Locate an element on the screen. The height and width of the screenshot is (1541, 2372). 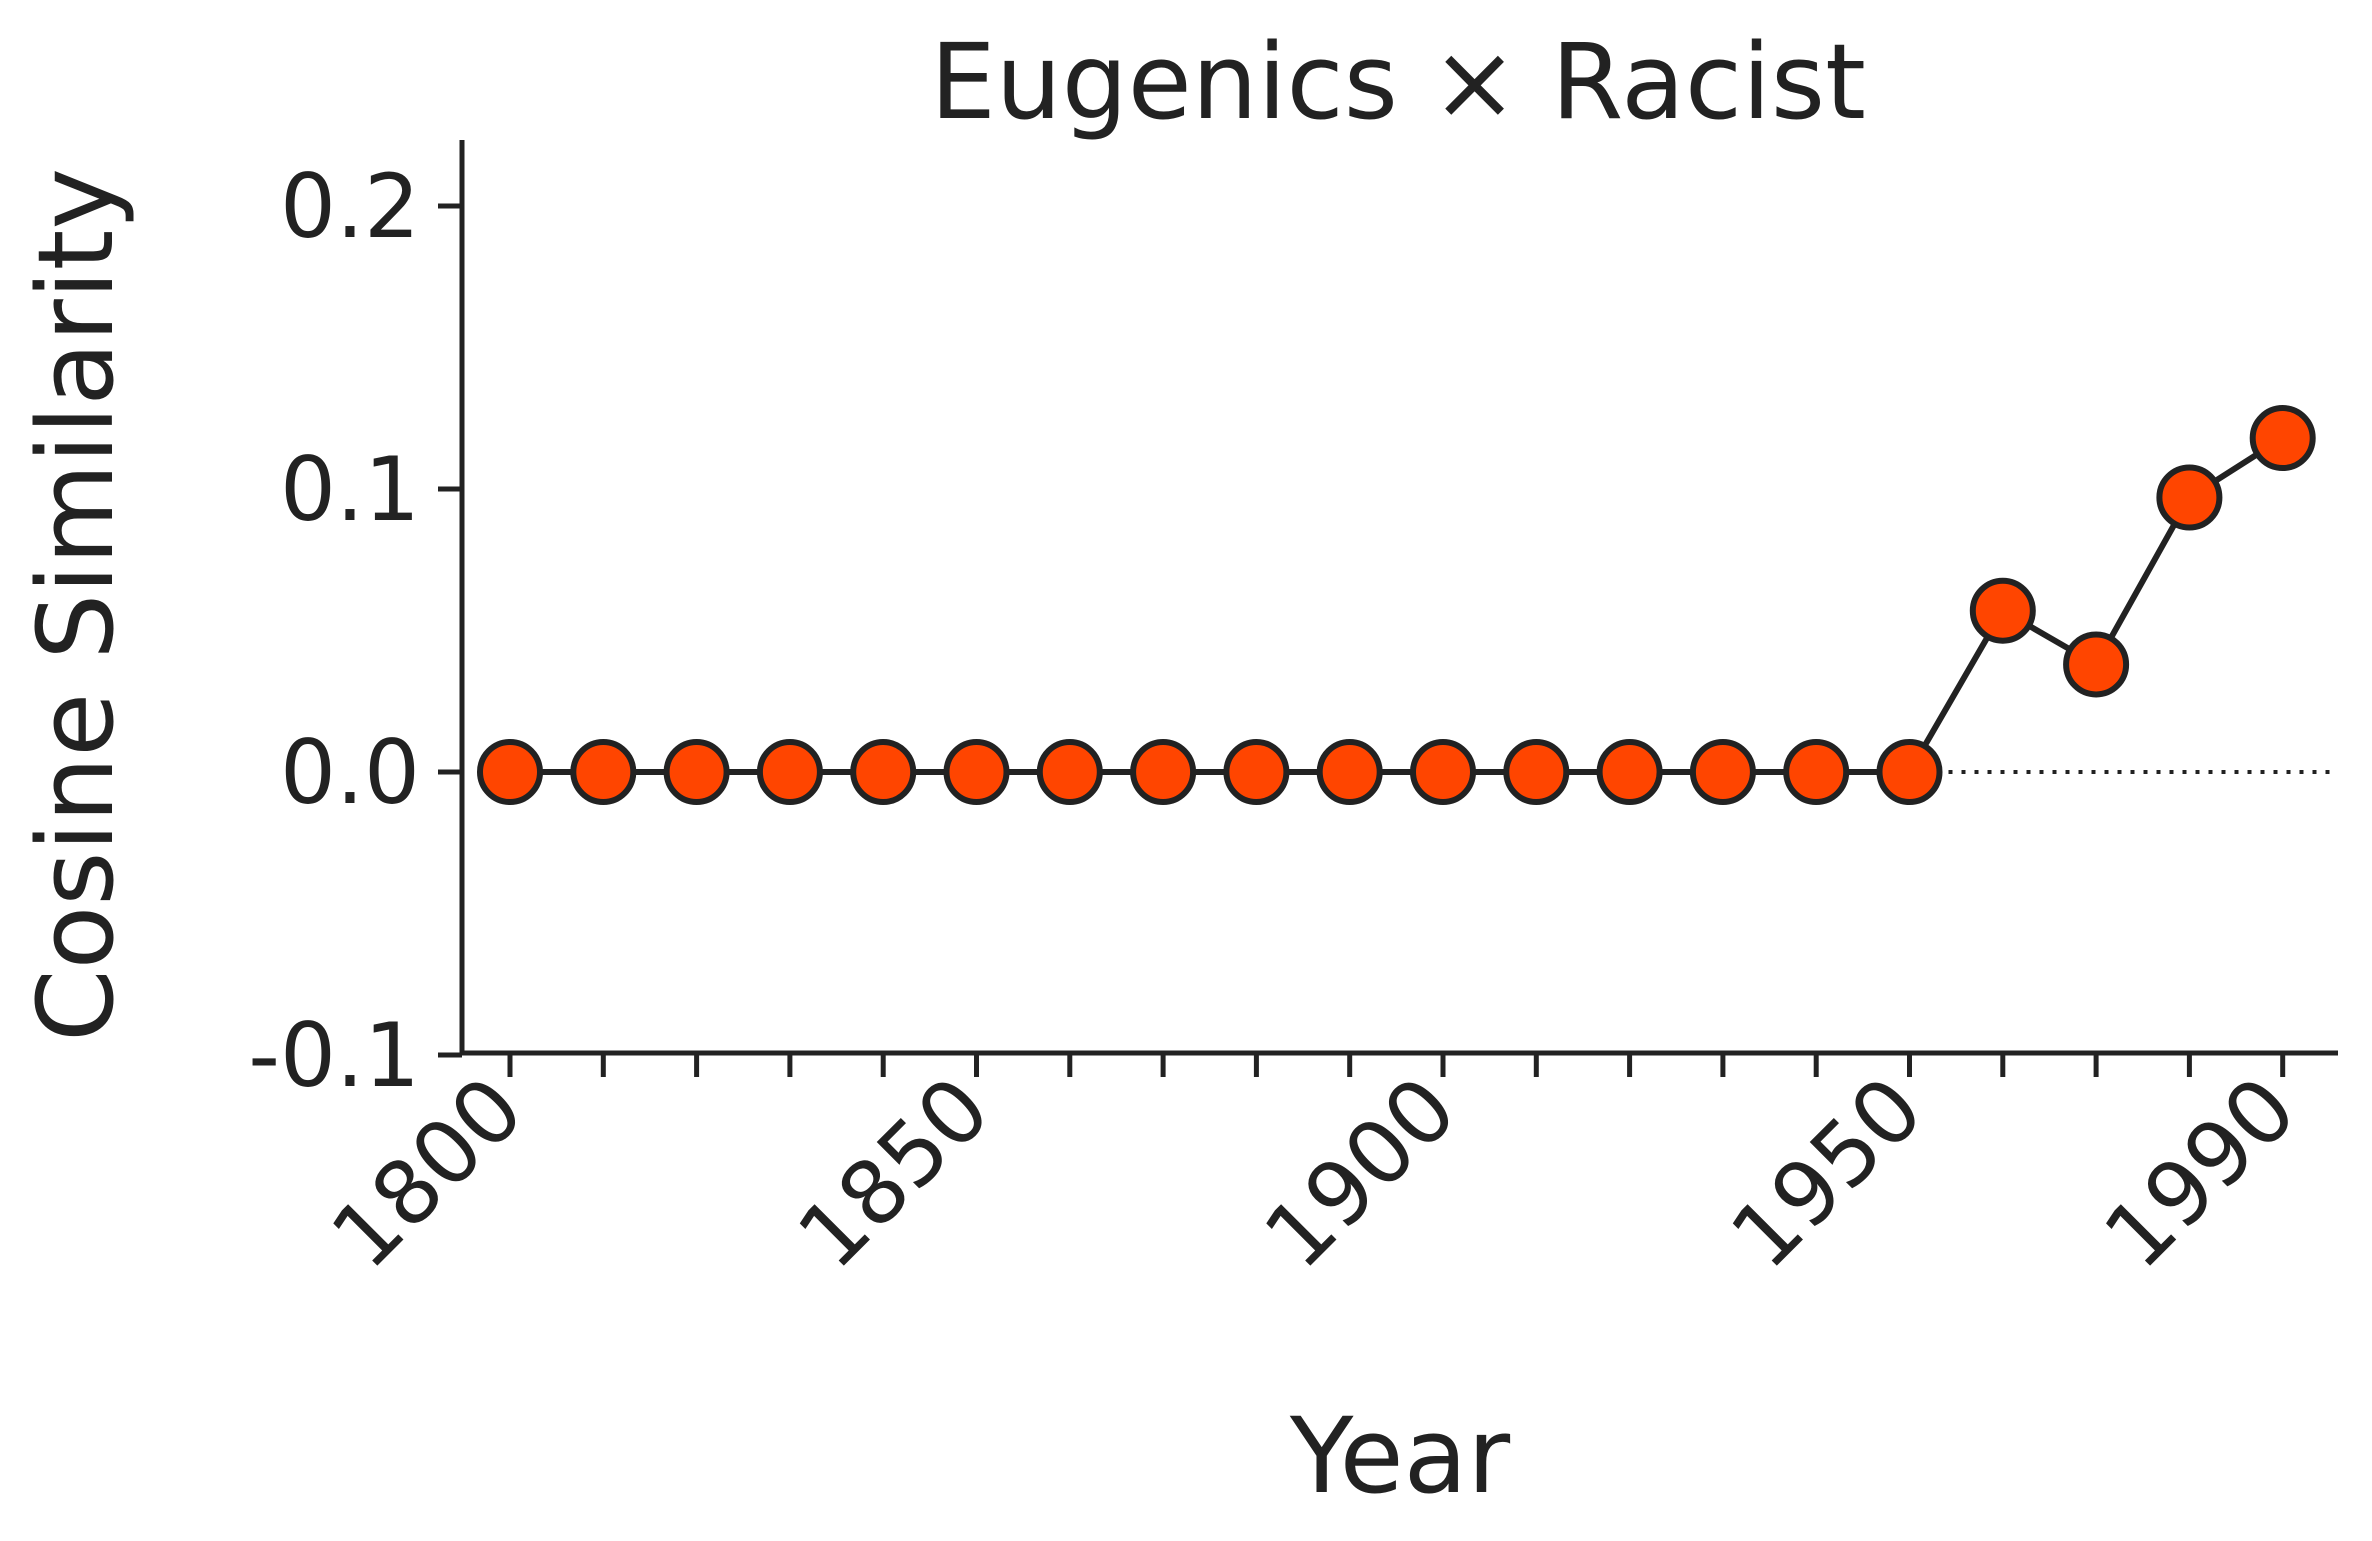
y-tick-label: -0.1 is located at coordinates (334, 1055).